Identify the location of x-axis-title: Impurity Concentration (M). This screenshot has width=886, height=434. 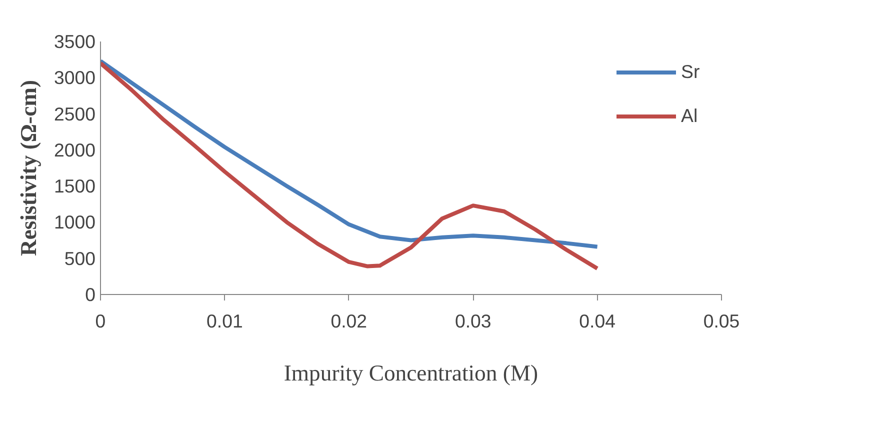
(411, 373).